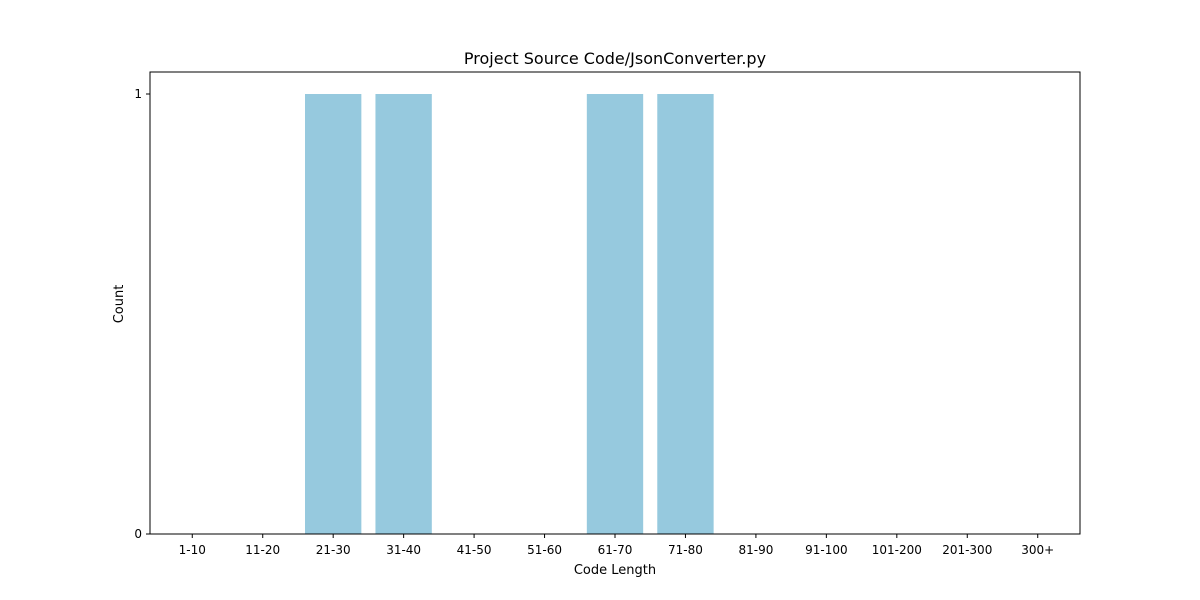  What do you see at coordinates (142, 314) in the screenshot?
I see `y-axis-ticks: 01` at bounding box center [142, 314].